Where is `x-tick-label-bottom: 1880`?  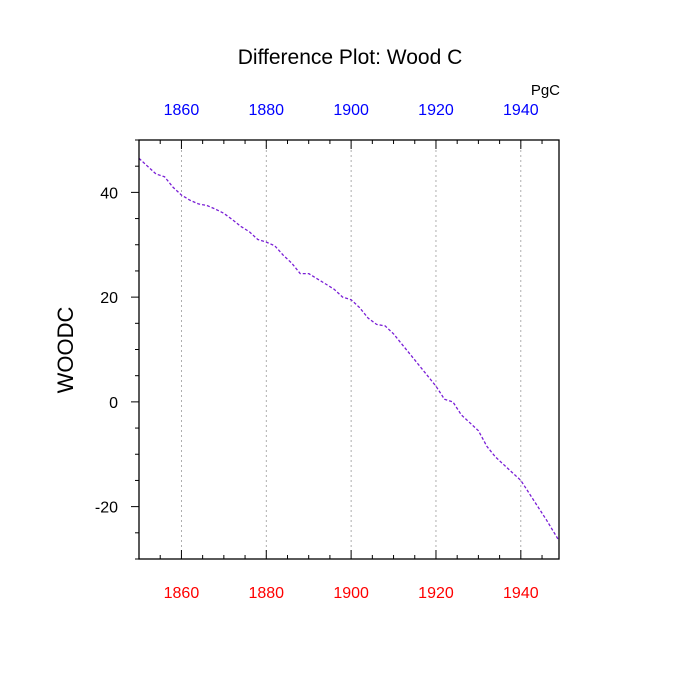 x-tick-label-bottom: 1880 is located at coordinates (266, 593).